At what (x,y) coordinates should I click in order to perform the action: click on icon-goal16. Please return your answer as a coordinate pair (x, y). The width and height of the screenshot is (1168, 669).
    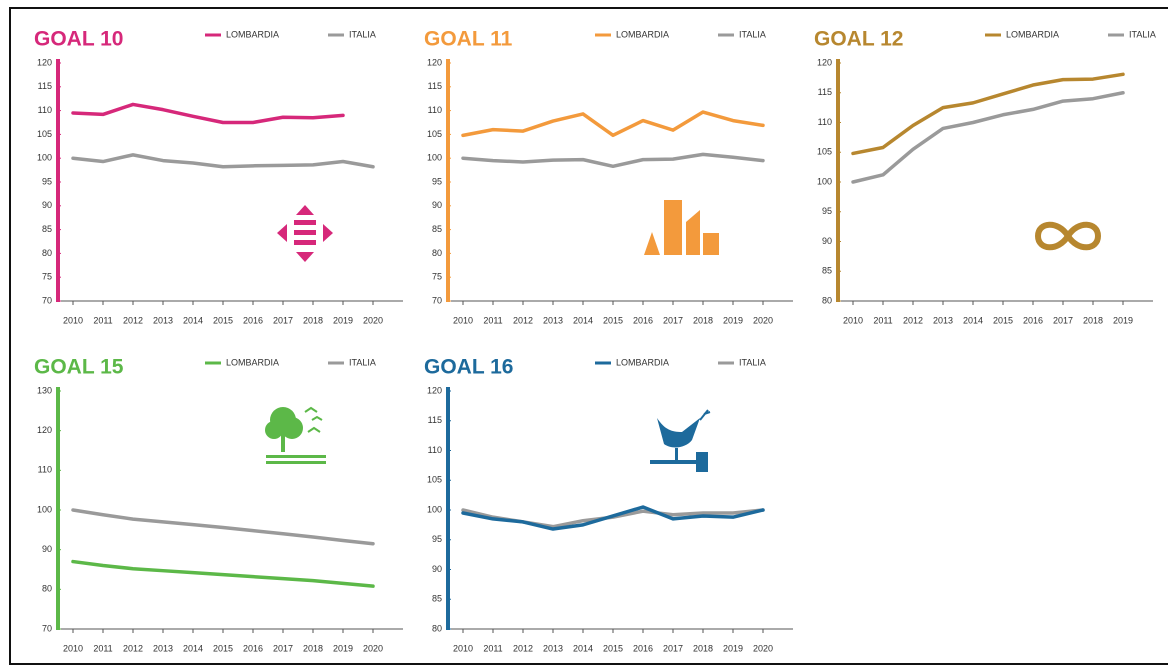
    Looking at the image, I should click on (680, 440).